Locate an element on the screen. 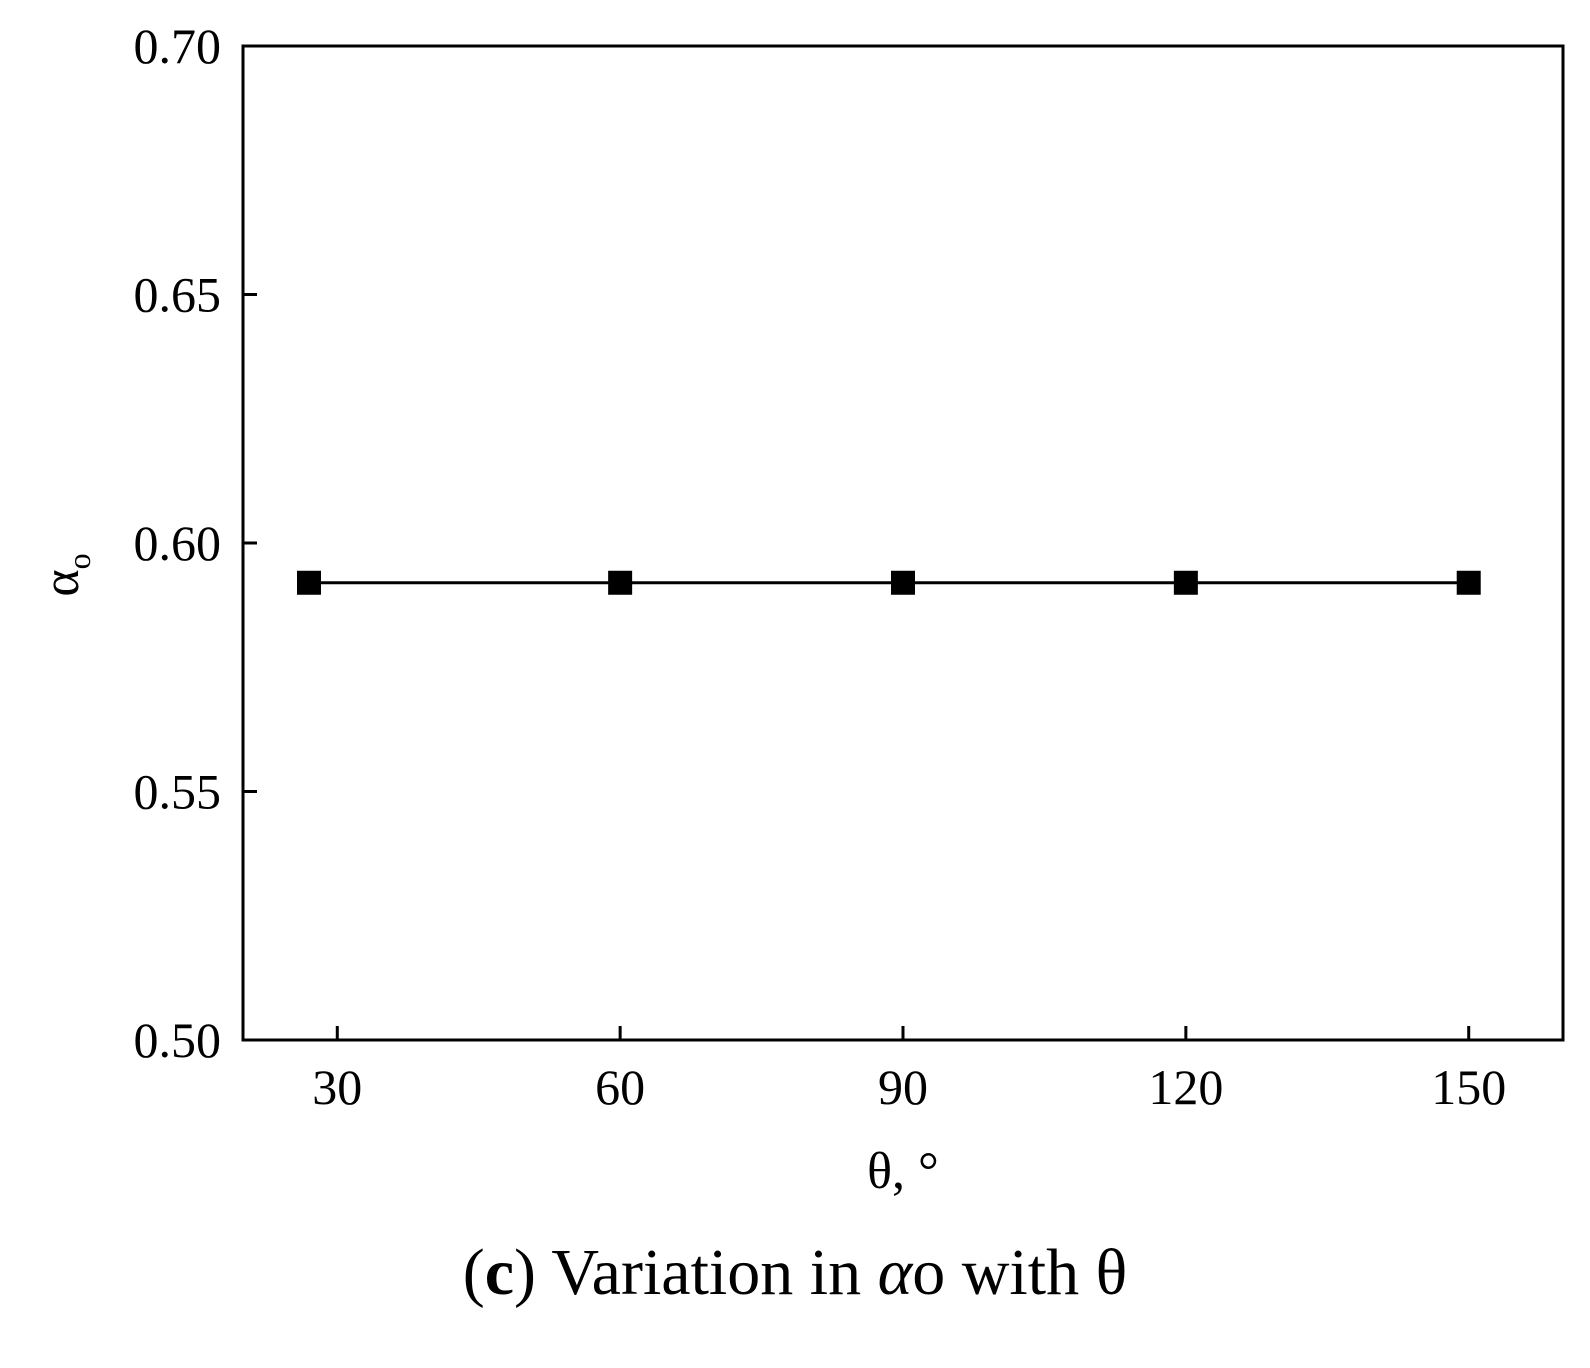  series-group is located at coordinates (889, 582).